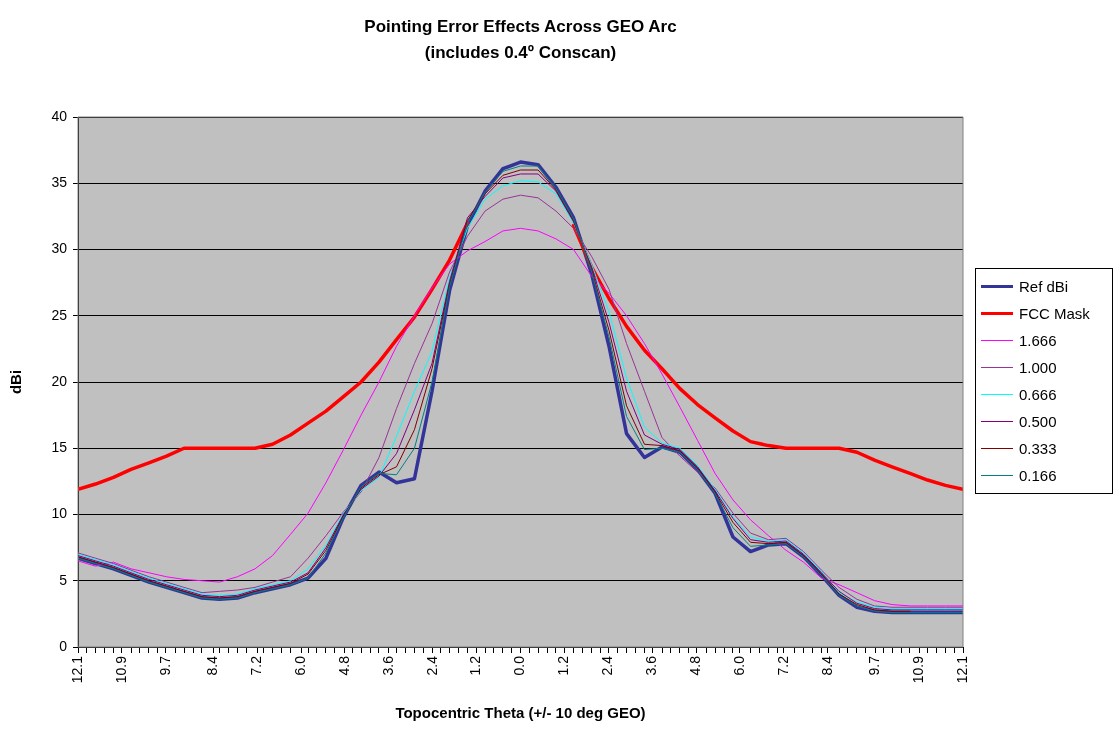 The width and height of the screenshot is (1116, 731). Describe the element at coordinates (1038, 394) in the screenshot. I see `legend-label: 0.666` at that location.